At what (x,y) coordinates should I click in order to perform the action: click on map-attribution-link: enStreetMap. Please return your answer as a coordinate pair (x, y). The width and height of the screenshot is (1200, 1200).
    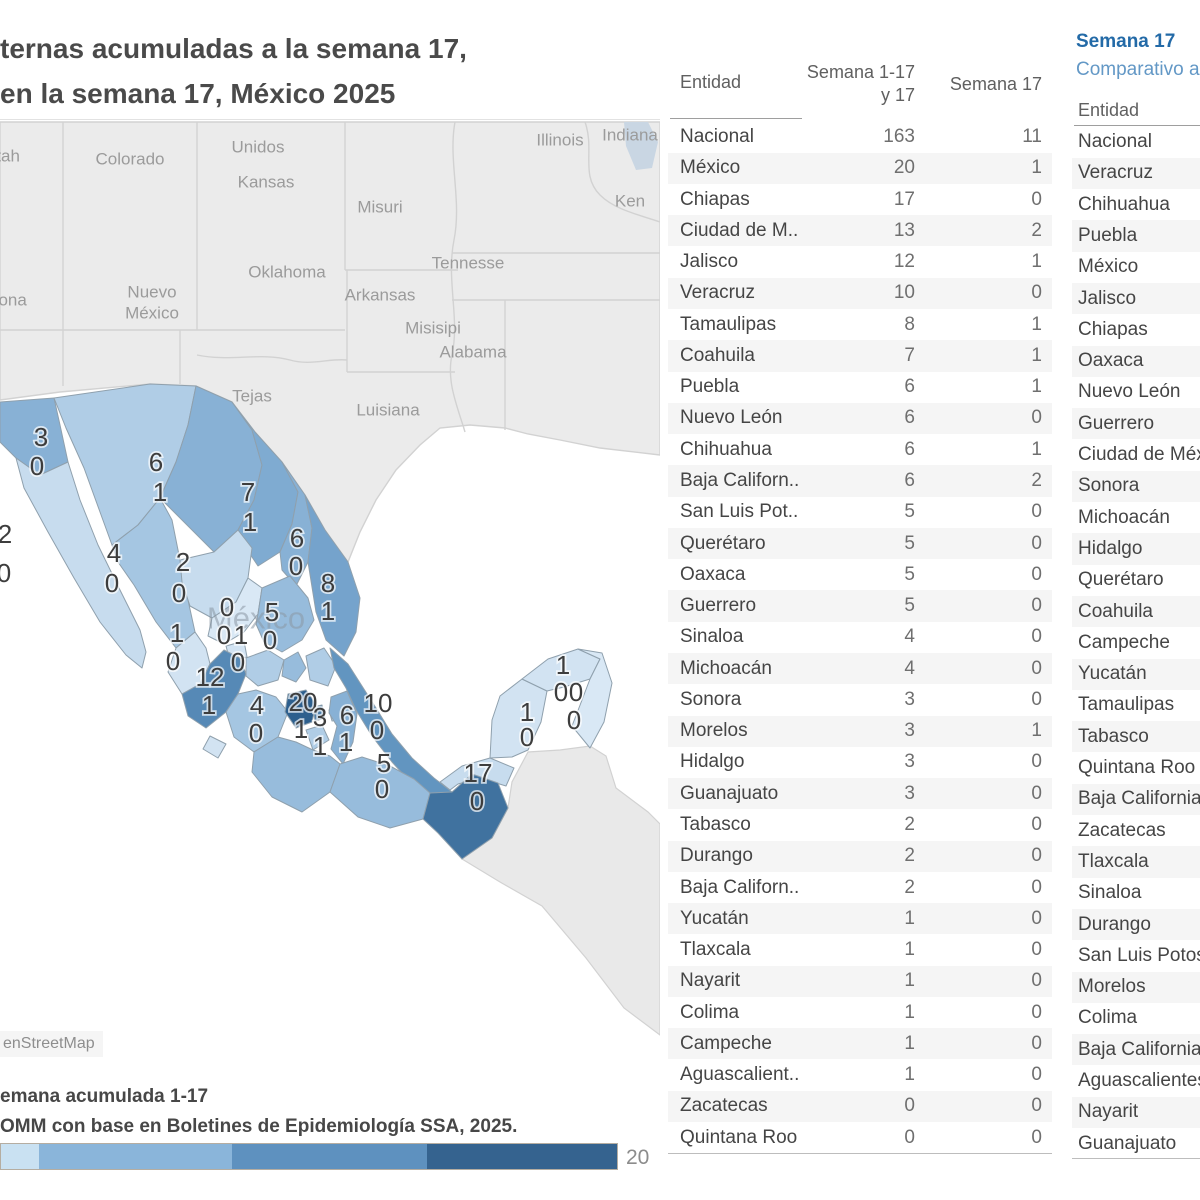
    Looking at the image, I should click on (51, 1044).